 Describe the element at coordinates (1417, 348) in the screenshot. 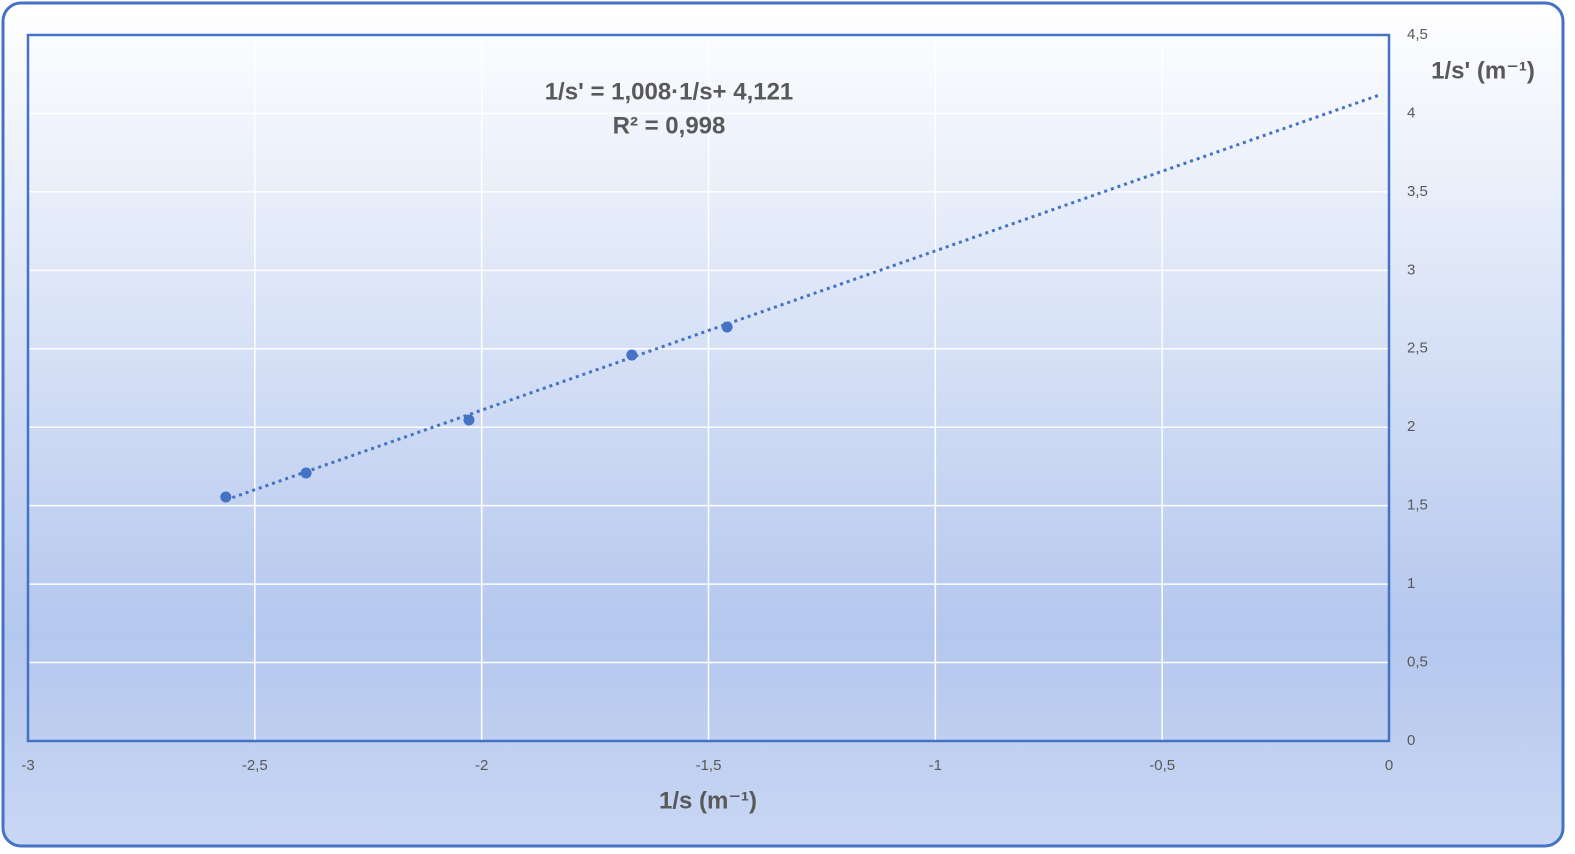

I see `y-tick-label: 2,5` at that location.